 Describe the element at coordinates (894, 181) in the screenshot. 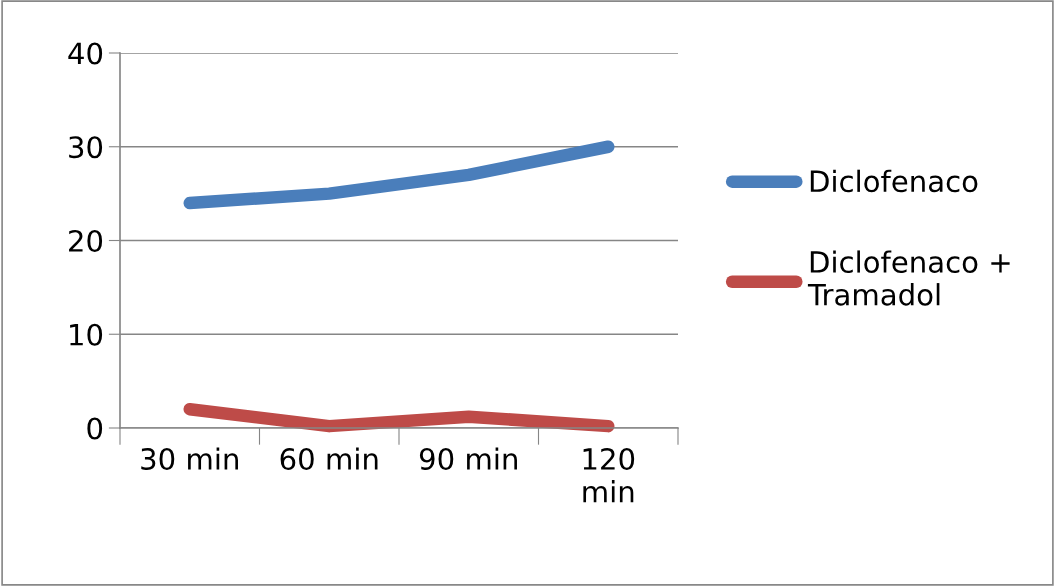

I see `legend-label: Diclofenaco` at that location.